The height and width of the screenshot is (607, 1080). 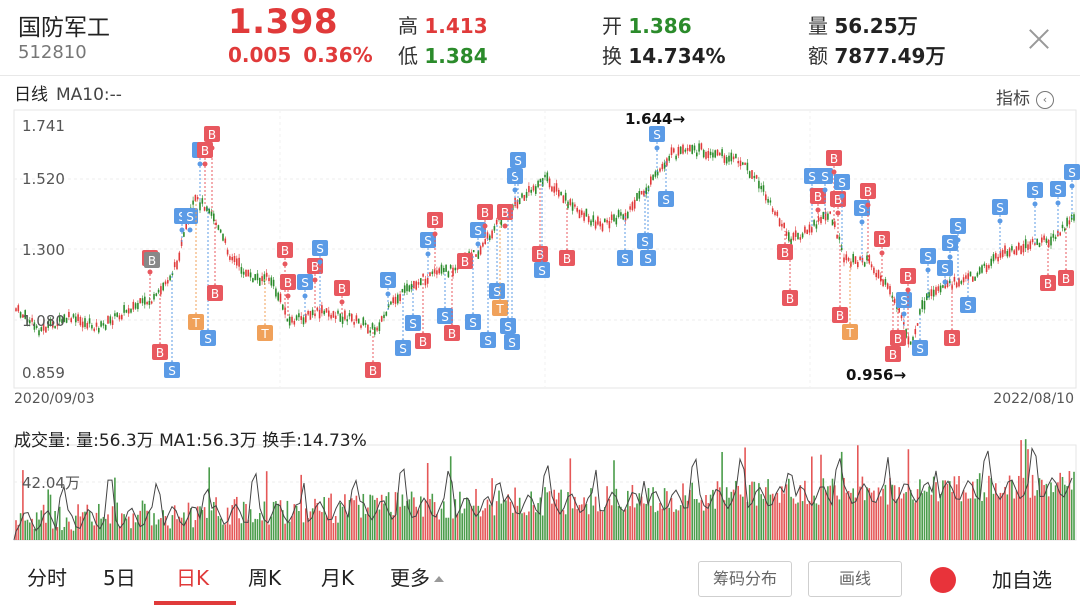 I want to click on draw-line-button: 画线, so click(x=855, y=579).